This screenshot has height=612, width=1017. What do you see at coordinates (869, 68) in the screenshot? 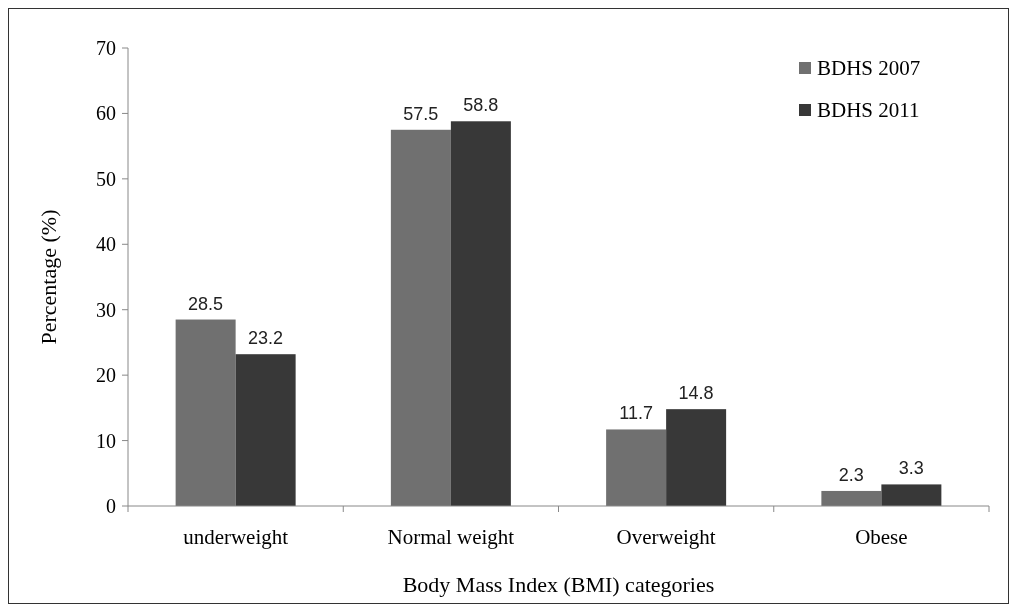
I see `legend-label: BDHS 2007` at bounding box center [869, 68].